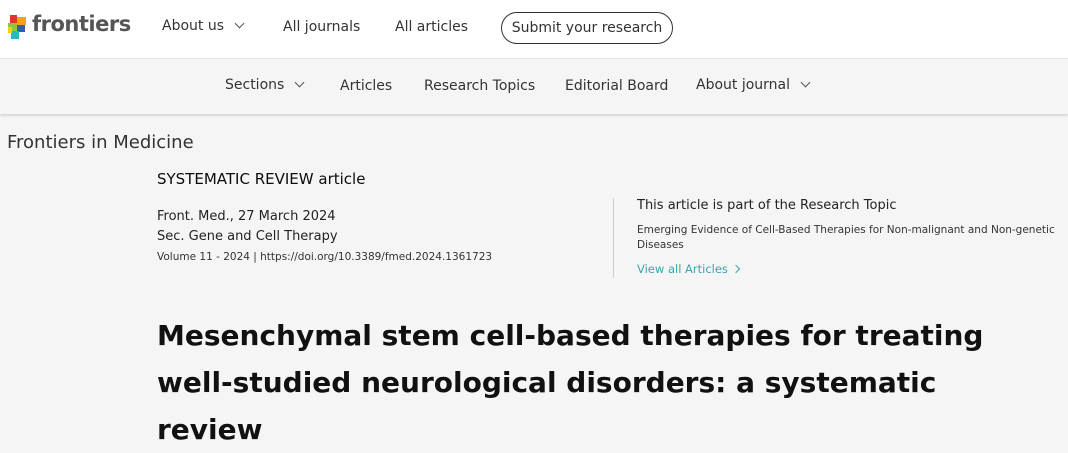 The width and height of the screenshot is (1068, 453). What do you see at coordinates (193, 26) in the screenshot?
I see `nav-about-us-label: About us` at bounding box center [193, 26].